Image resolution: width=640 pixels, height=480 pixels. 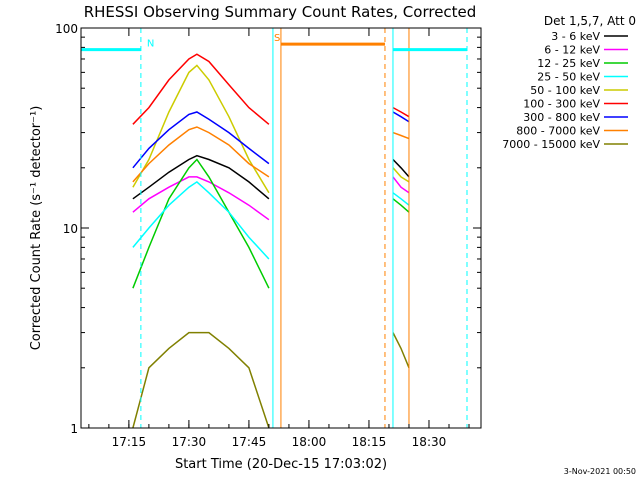 I want to click on x-tick-label: 17:45, so click(x=249, y=442).